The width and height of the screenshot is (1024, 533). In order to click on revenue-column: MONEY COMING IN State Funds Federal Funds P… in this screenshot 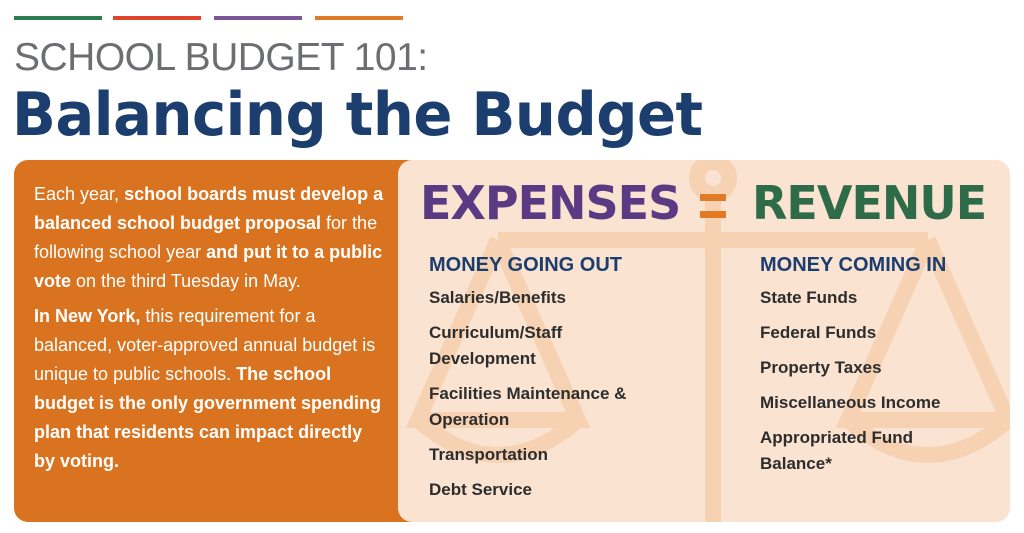, I will do `click(872, 370)`.